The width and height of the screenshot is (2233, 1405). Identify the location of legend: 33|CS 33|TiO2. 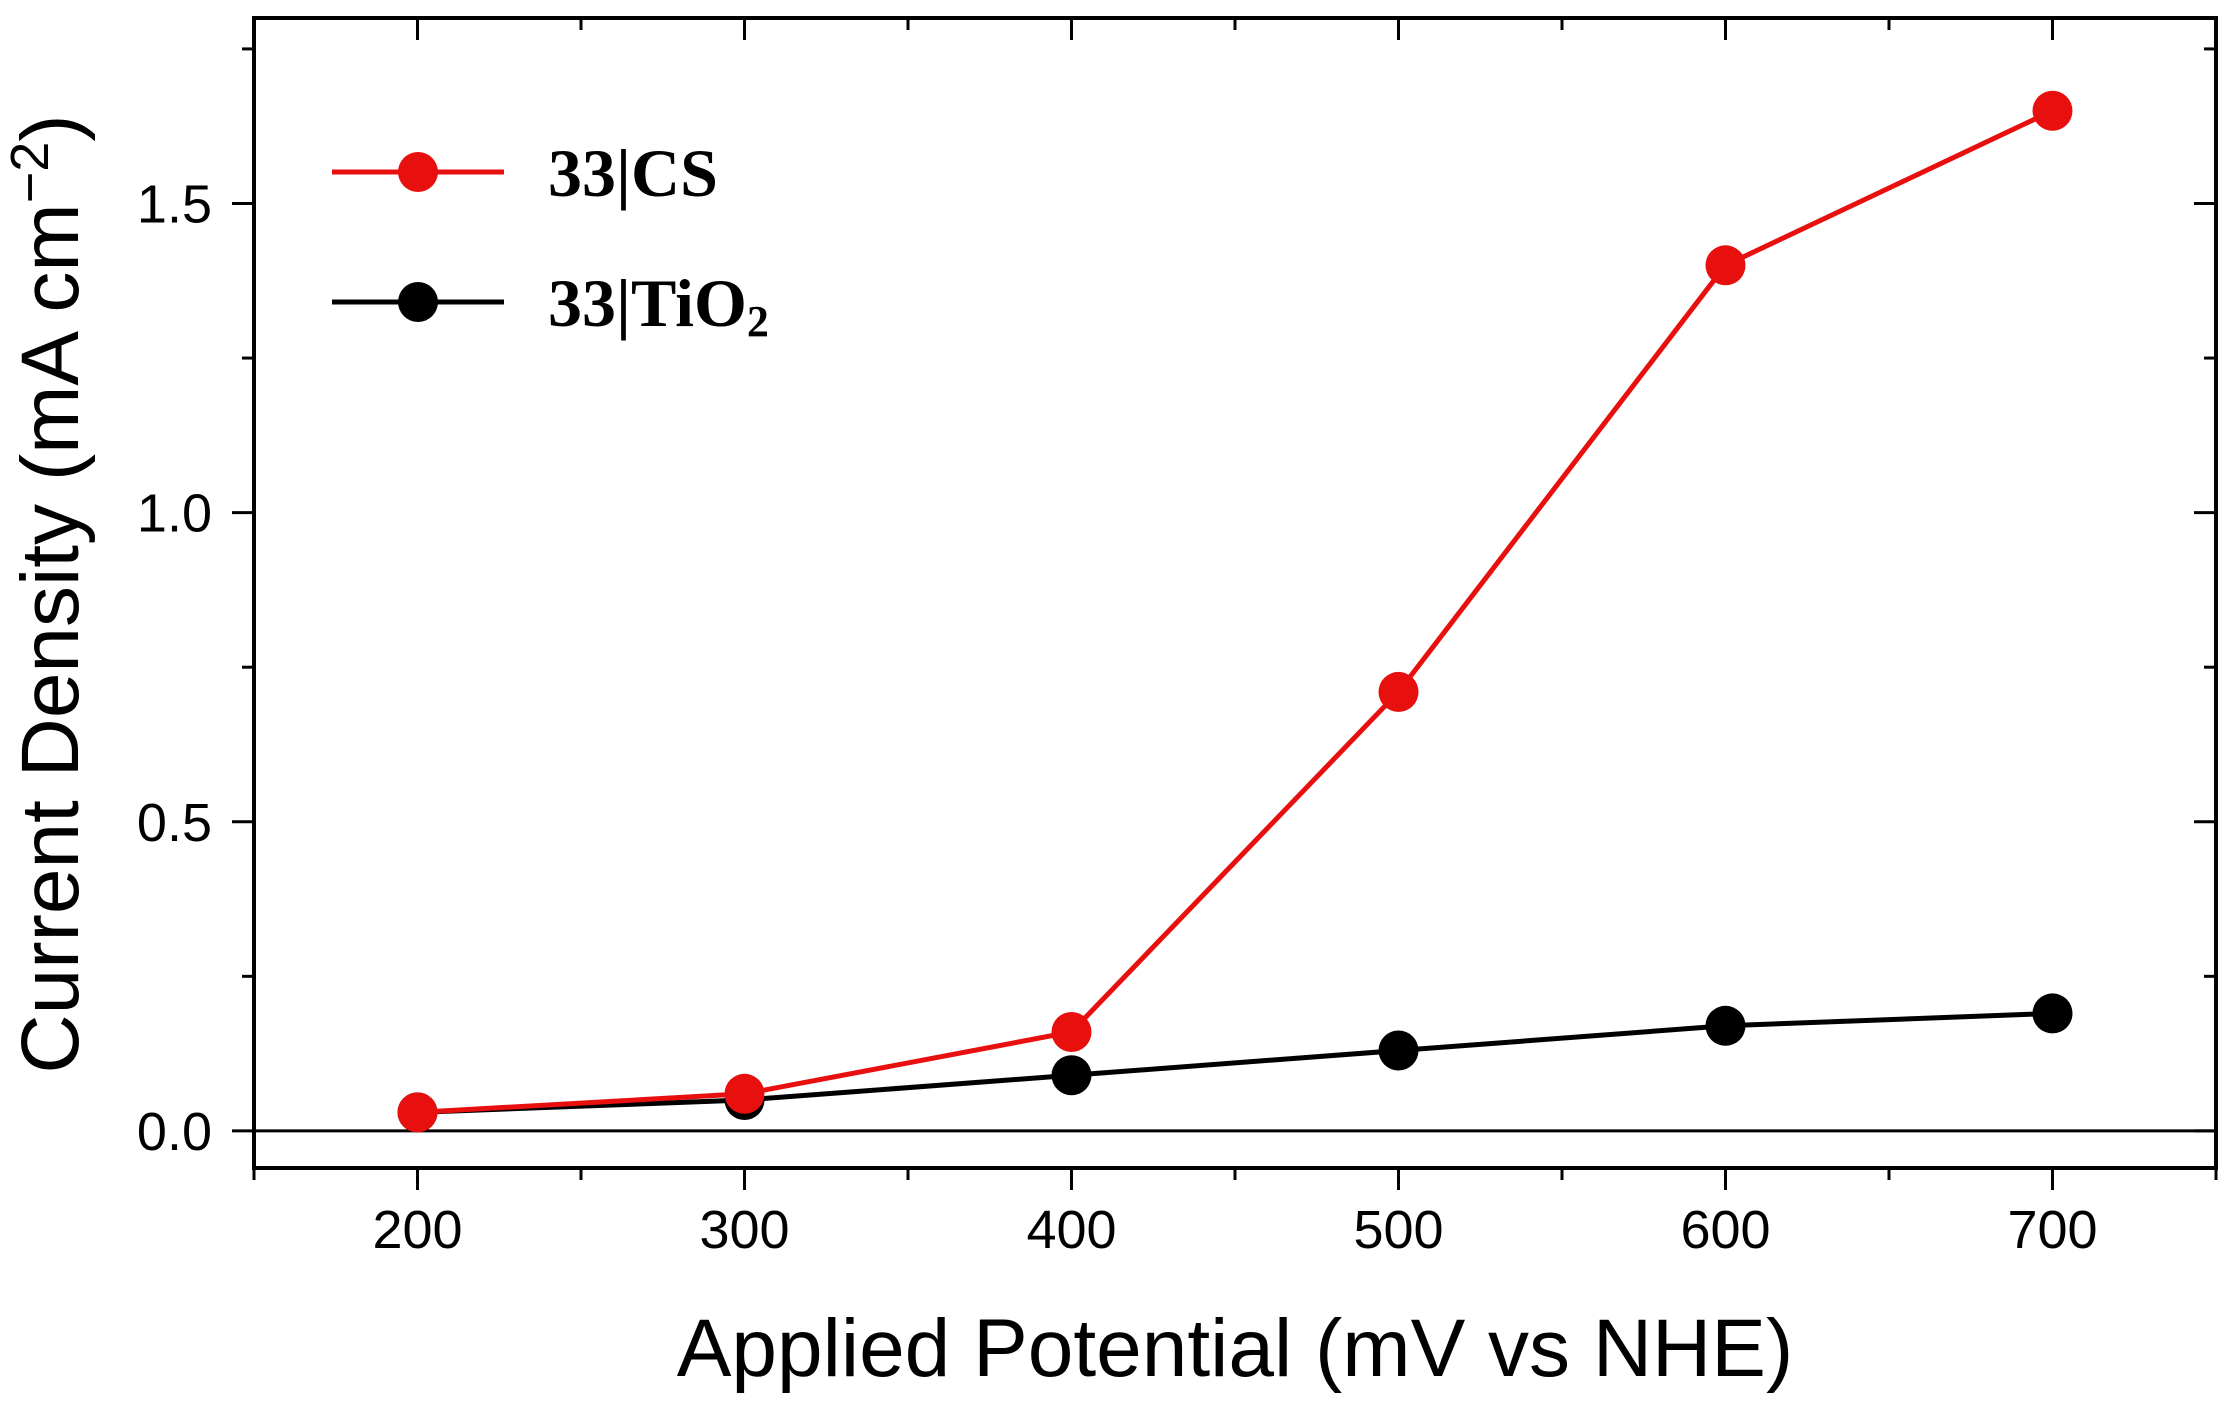
(550, 240).